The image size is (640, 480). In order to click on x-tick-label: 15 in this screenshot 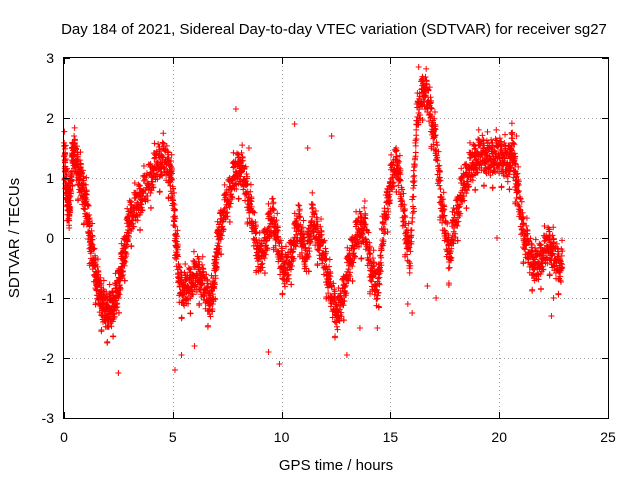, I will do `click(391, 437)`.